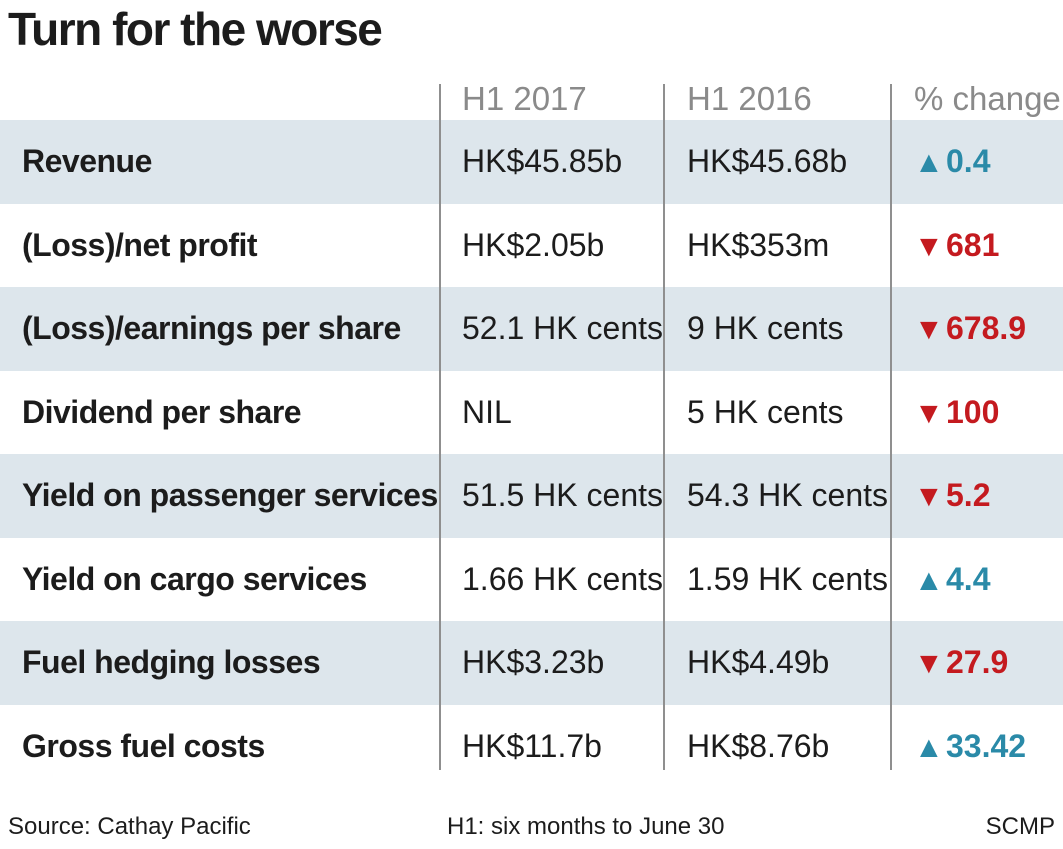 The width and height of the screenshot is (1063, 849). I want to click on row-label: Gross fuel costs, so click(143, 745).